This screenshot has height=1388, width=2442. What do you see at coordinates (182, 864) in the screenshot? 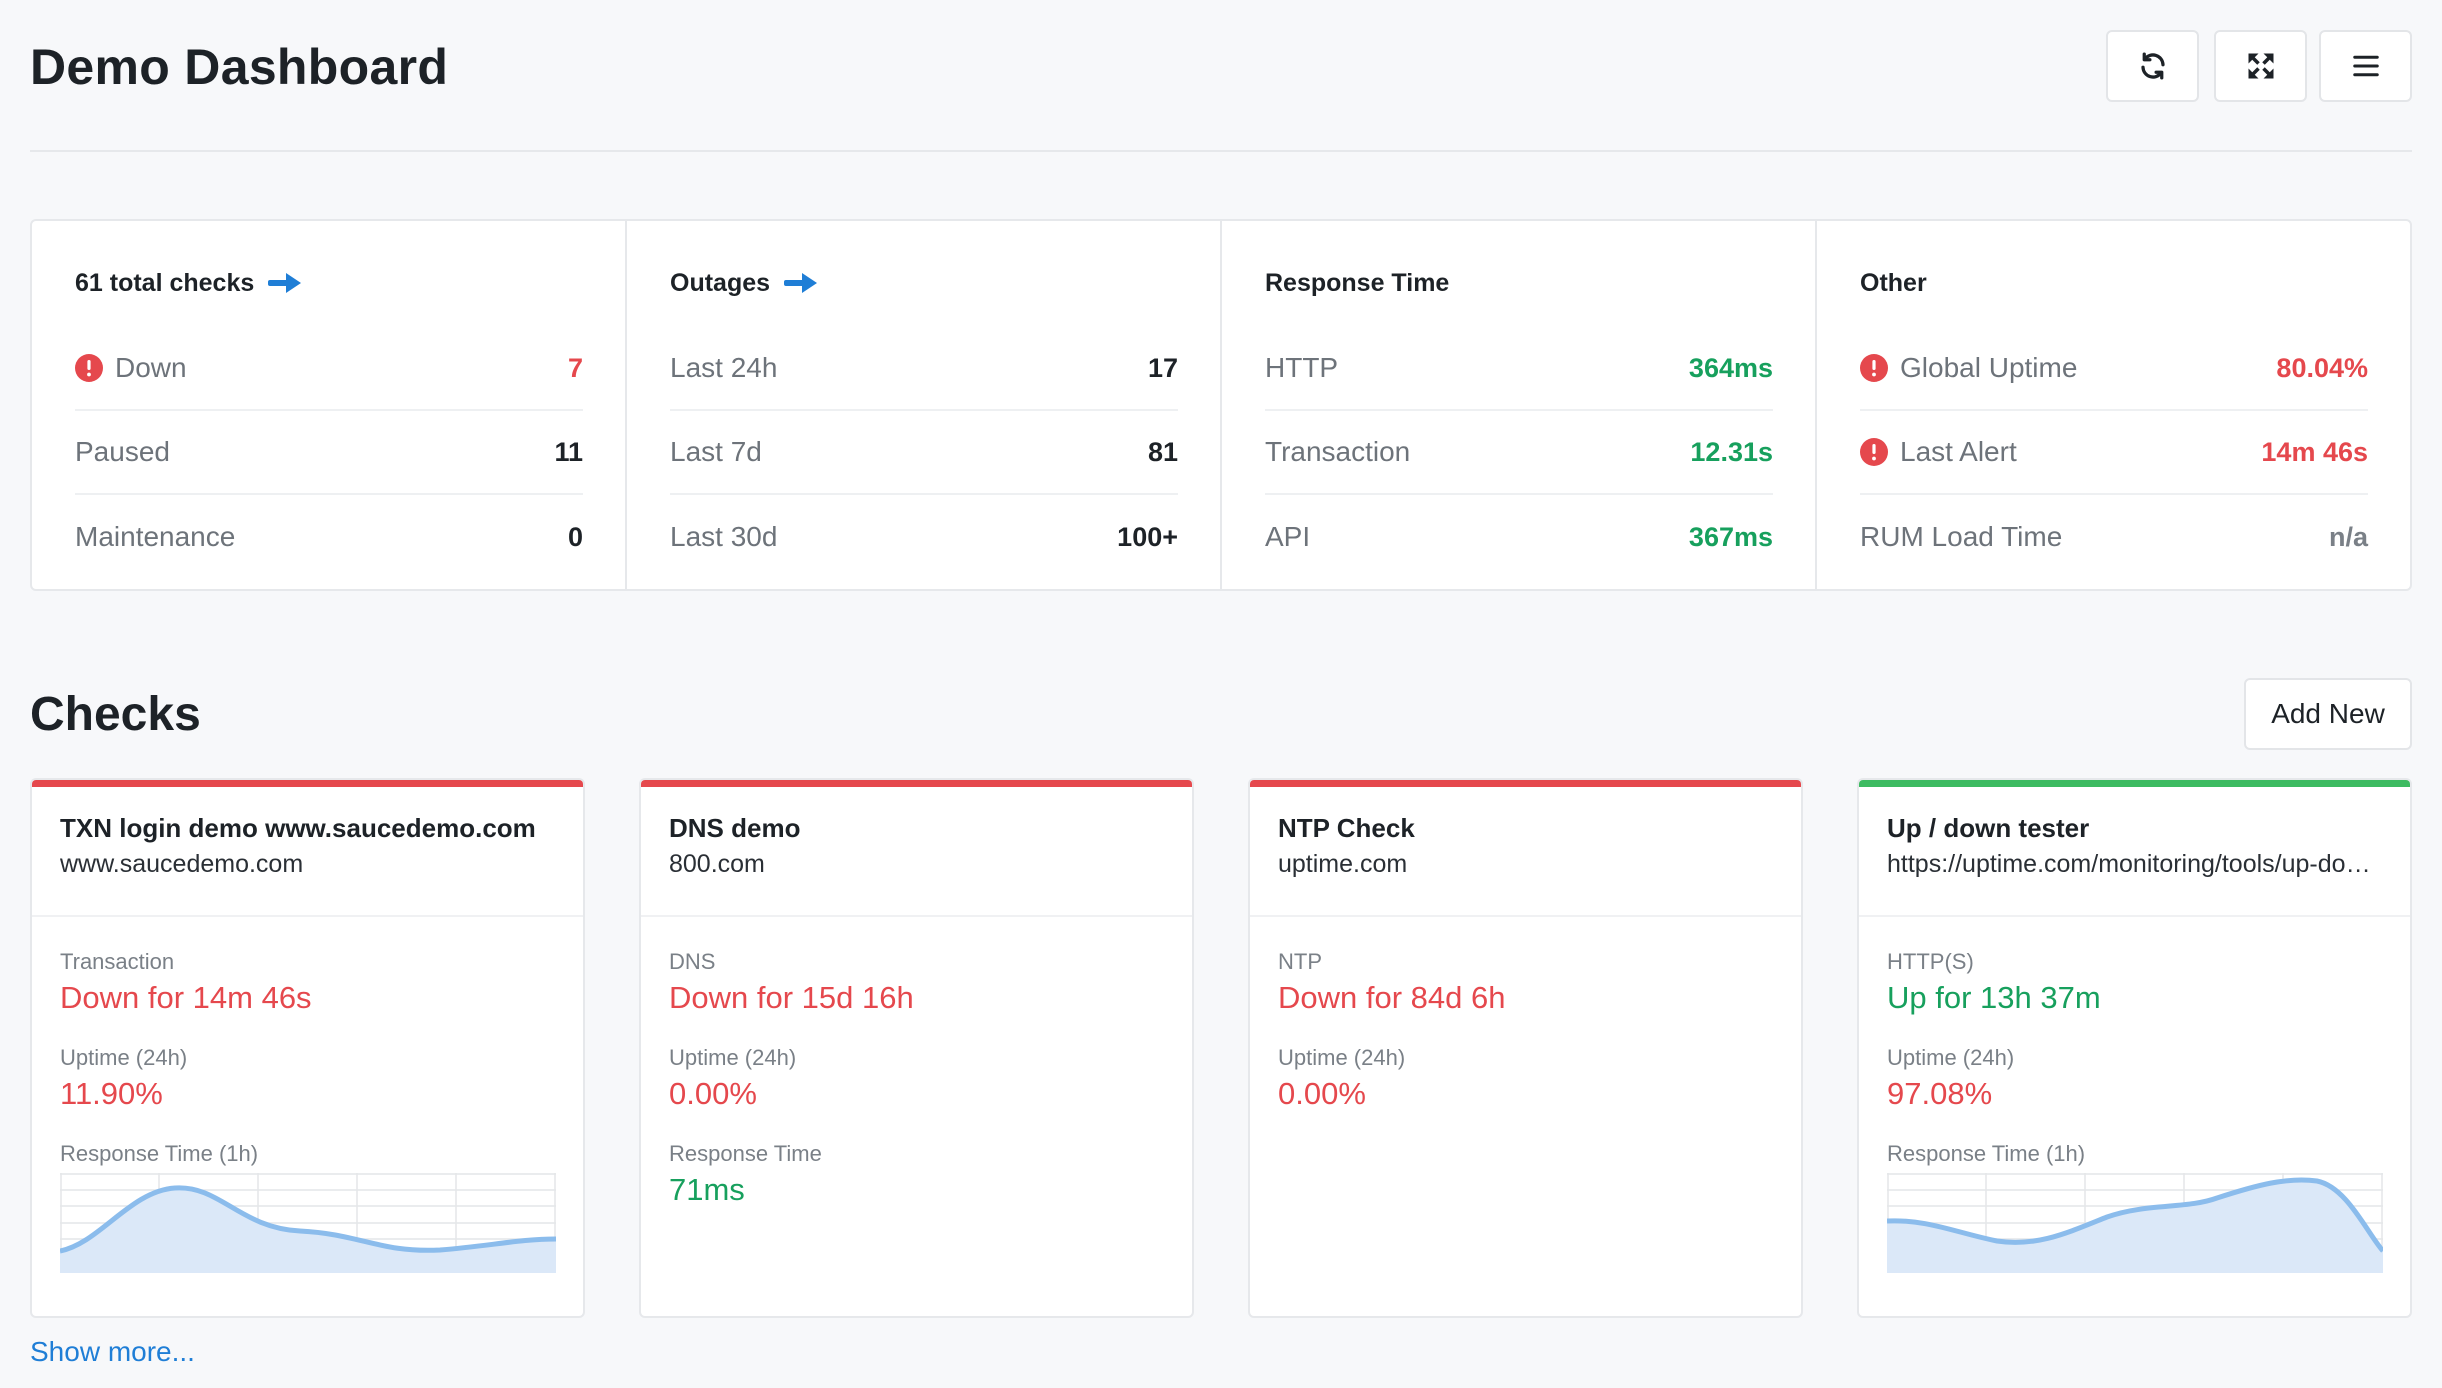
I see `check-url: www.saucedemo.com` at bounding box center [182, 864].